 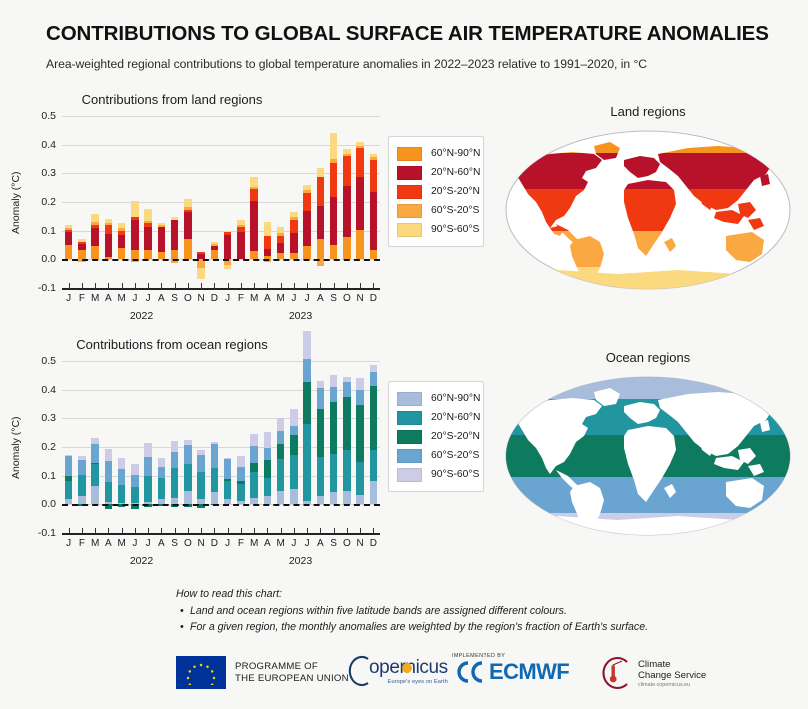 I want to click on legend-item-ocean-0: 60°N-90°N, so click(x=438, y=398).